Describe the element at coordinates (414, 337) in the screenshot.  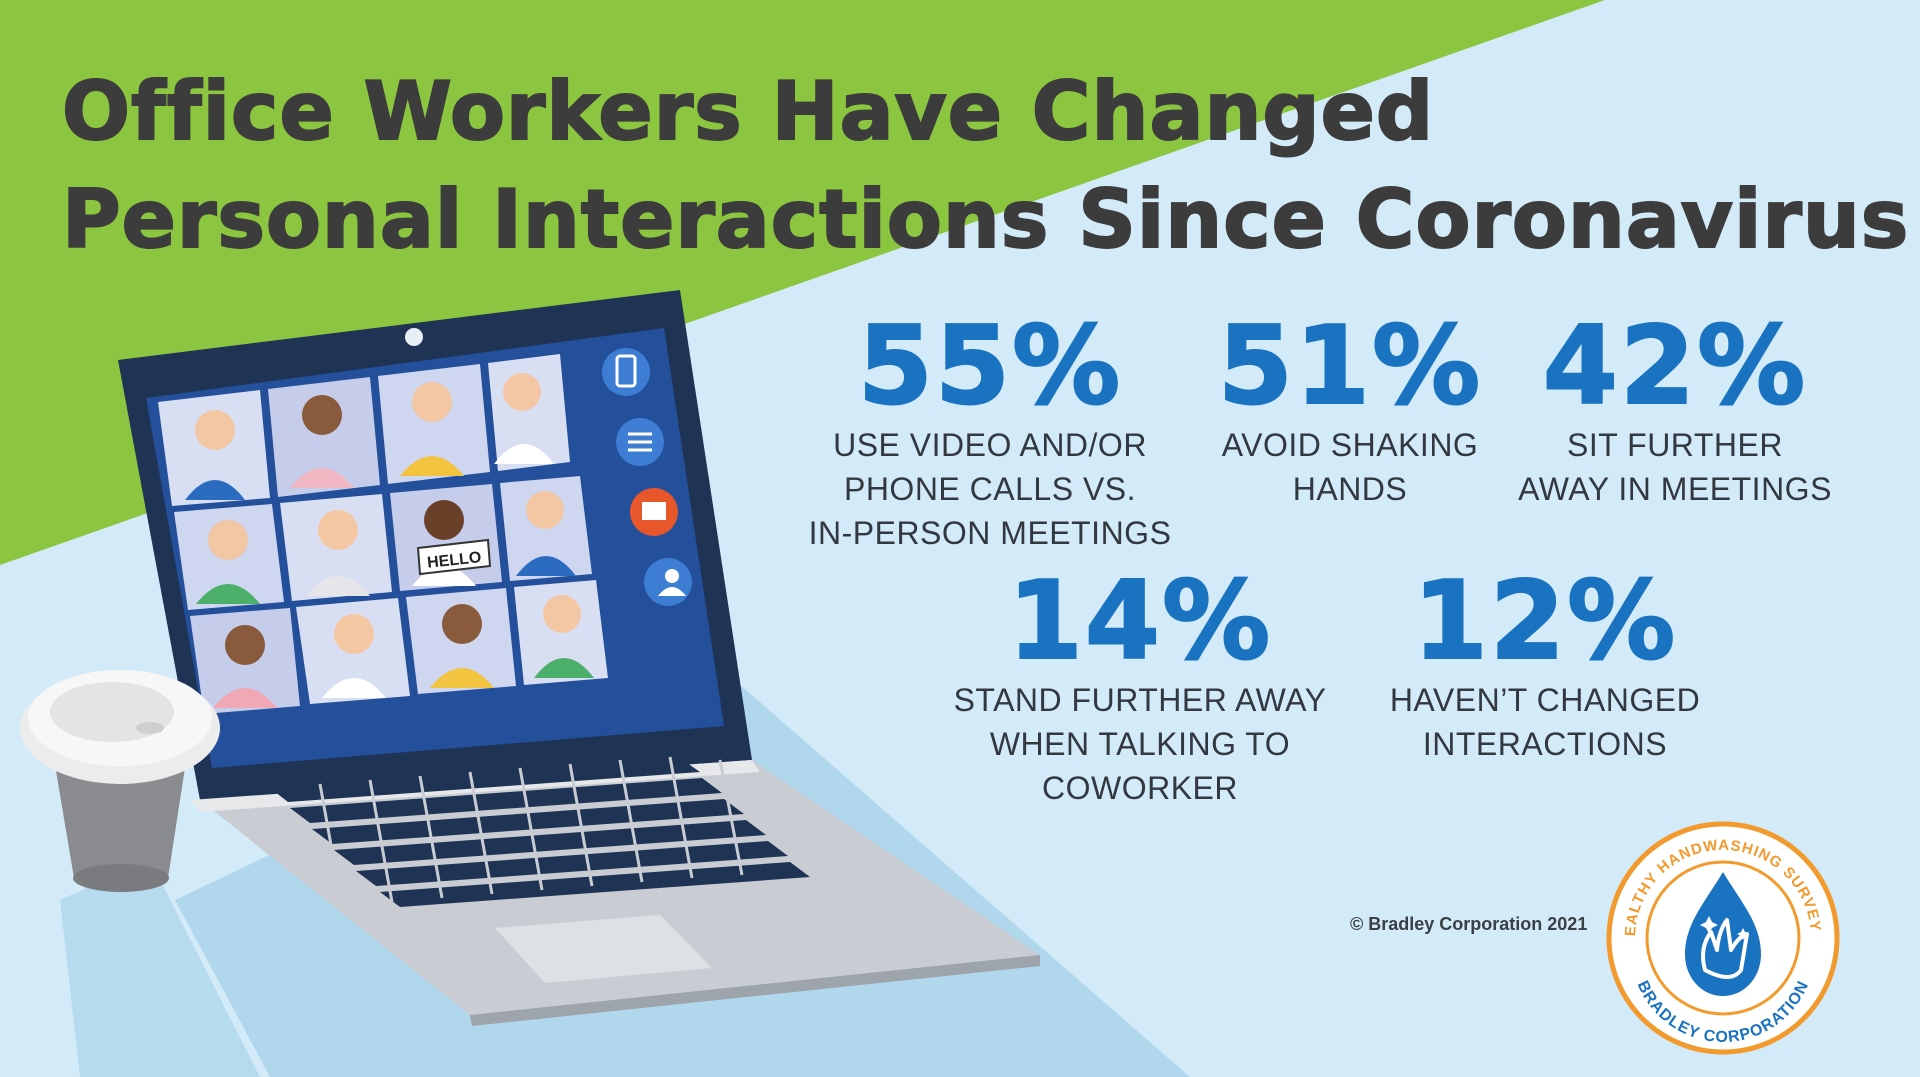
I see `webcam-icon` at that location.